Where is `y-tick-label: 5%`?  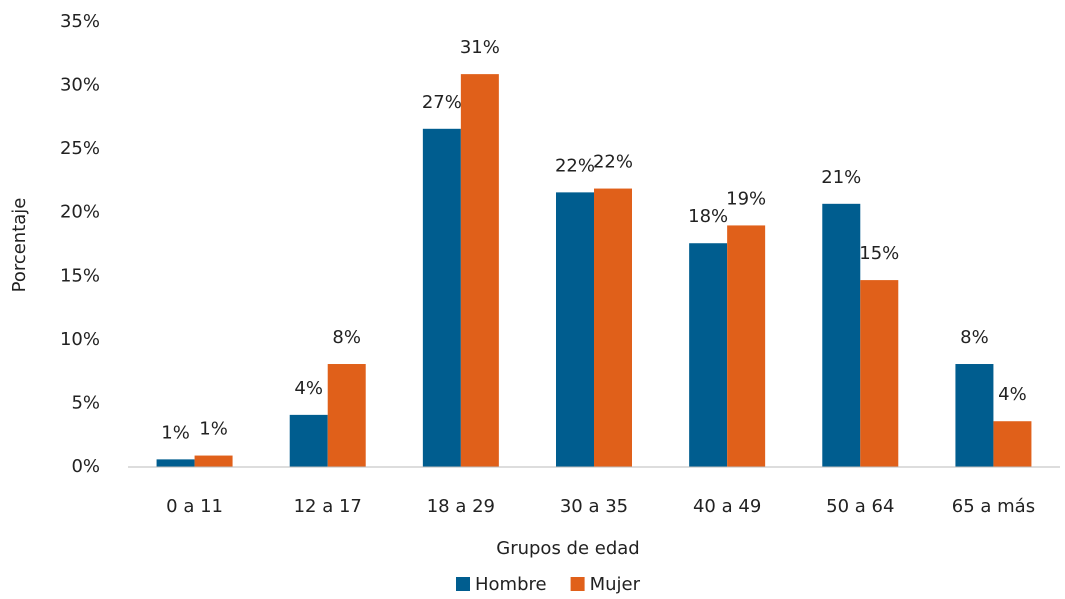 y-tick-label: 5% is located at coordinates (85, 402).